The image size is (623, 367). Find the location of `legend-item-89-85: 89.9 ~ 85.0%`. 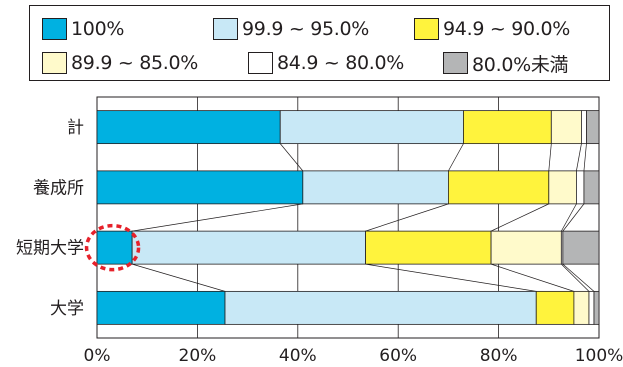

legend-item-89-85: 89.9 ~ 85.0% is located at coordinates (120, 63).